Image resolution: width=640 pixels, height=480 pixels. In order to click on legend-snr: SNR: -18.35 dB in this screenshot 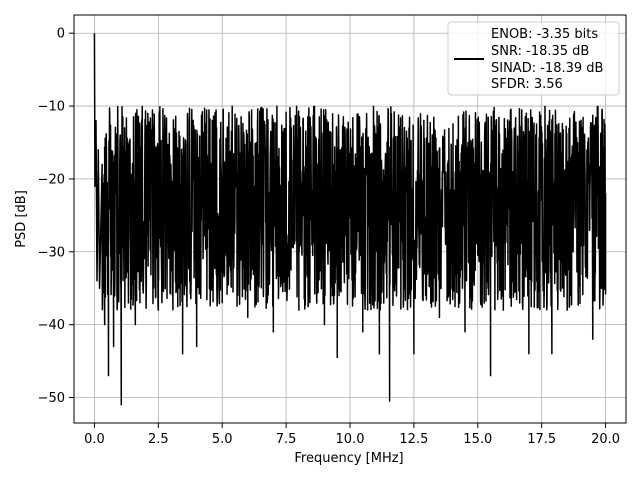, I will do `click(540, 51)`.